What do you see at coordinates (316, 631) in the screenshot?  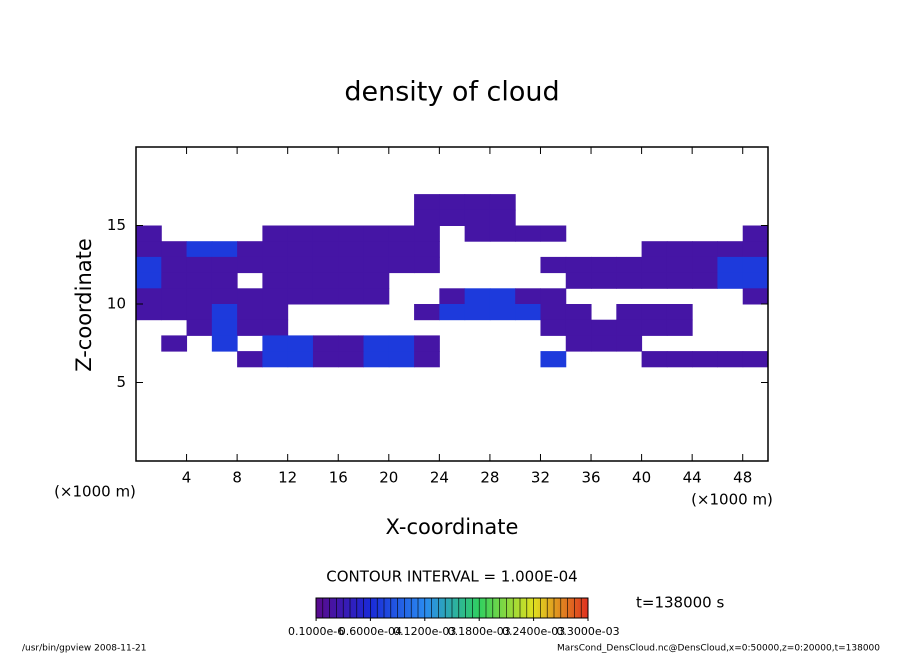 I see `colorbar-tick-label: 0.1000e-6` at bounding box center [316, 631].